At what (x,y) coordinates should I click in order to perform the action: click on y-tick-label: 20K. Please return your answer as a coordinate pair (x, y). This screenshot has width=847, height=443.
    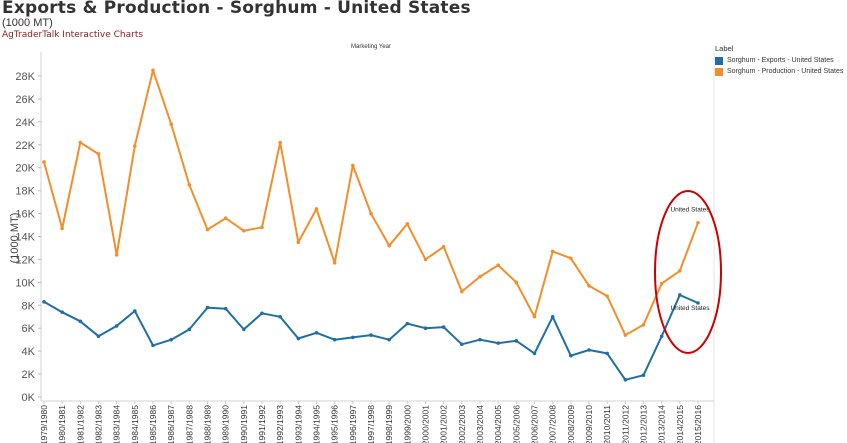
    Looking at the image, I should click on (25, 169).